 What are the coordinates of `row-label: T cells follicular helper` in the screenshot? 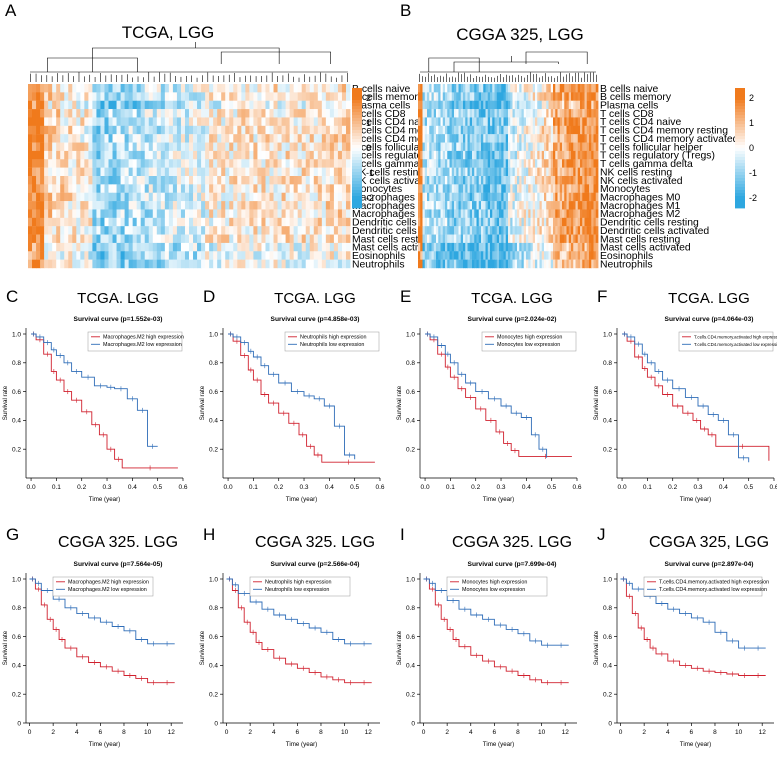 It's located at (651, 147).